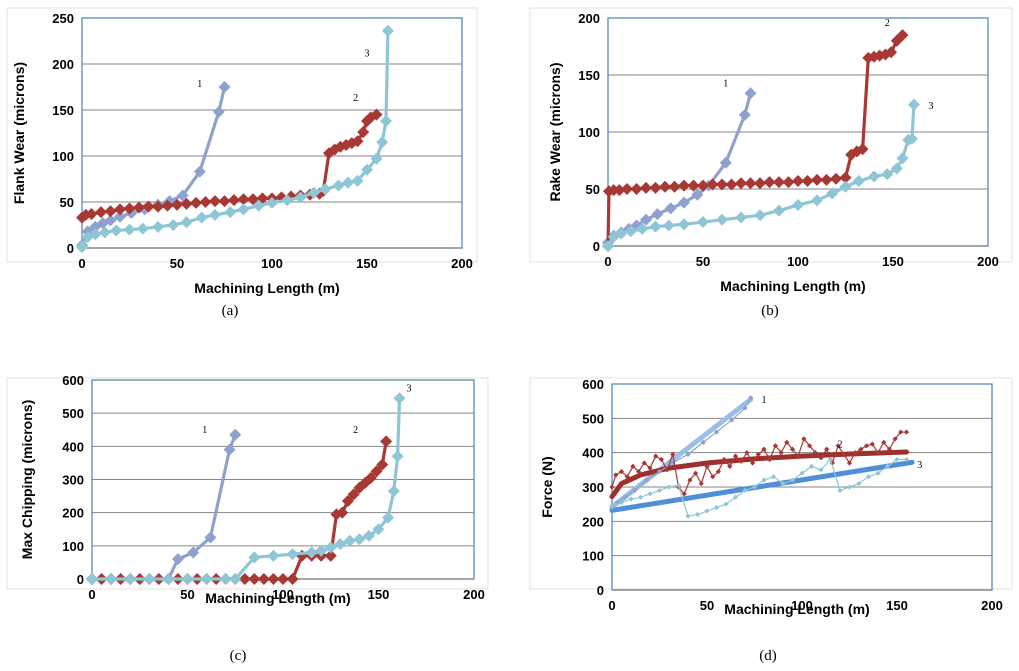  What do you see at coordinates (798, 261) in the screenshot?
I see `x-tick-label: 100` at bounding box center [798, 261].